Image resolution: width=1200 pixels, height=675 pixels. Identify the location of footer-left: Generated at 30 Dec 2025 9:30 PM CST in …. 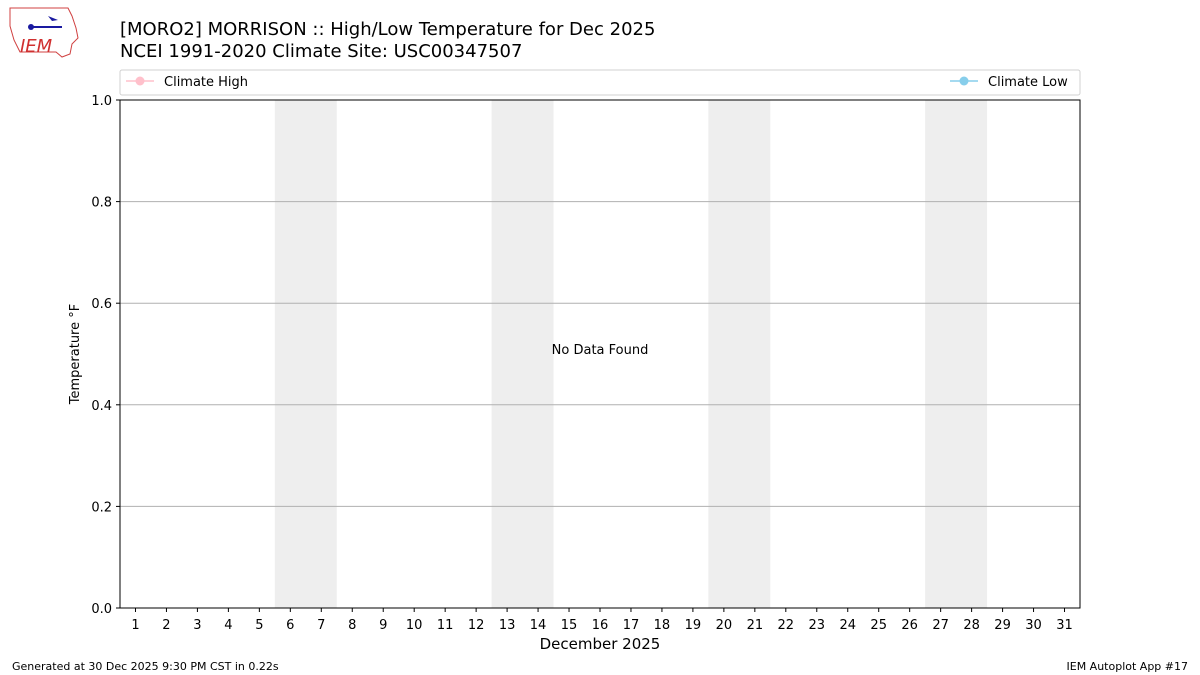
(145, 666).